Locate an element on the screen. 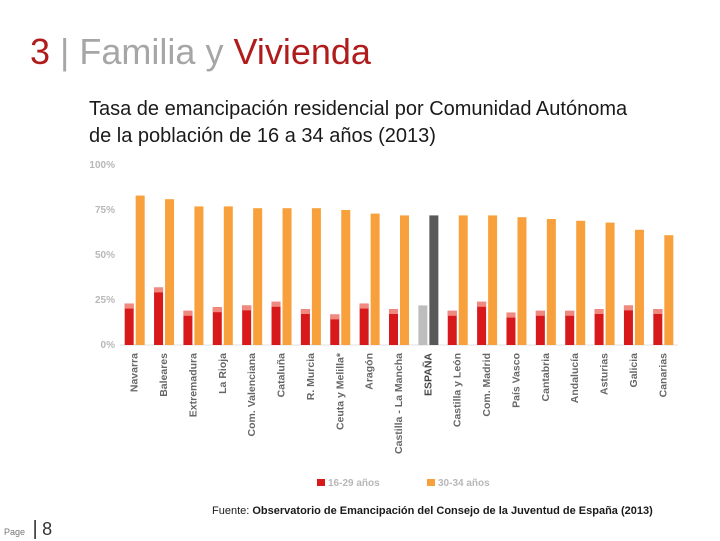  category-label: País Vasco is located at coordinates (516, 380).